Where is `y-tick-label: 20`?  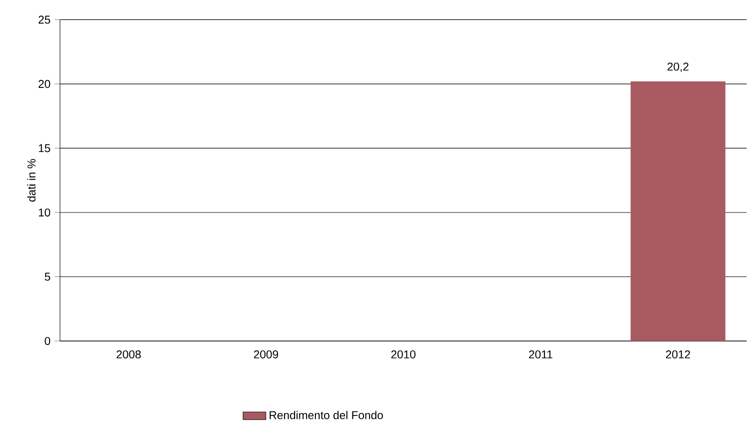 y-tick-label: 20 is located at coordinates (44, 84).